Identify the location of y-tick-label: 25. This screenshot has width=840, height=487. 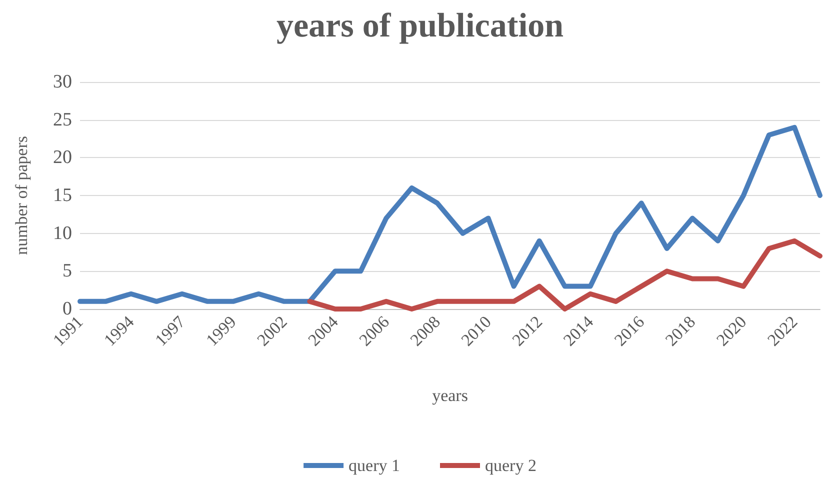
(62, 119).